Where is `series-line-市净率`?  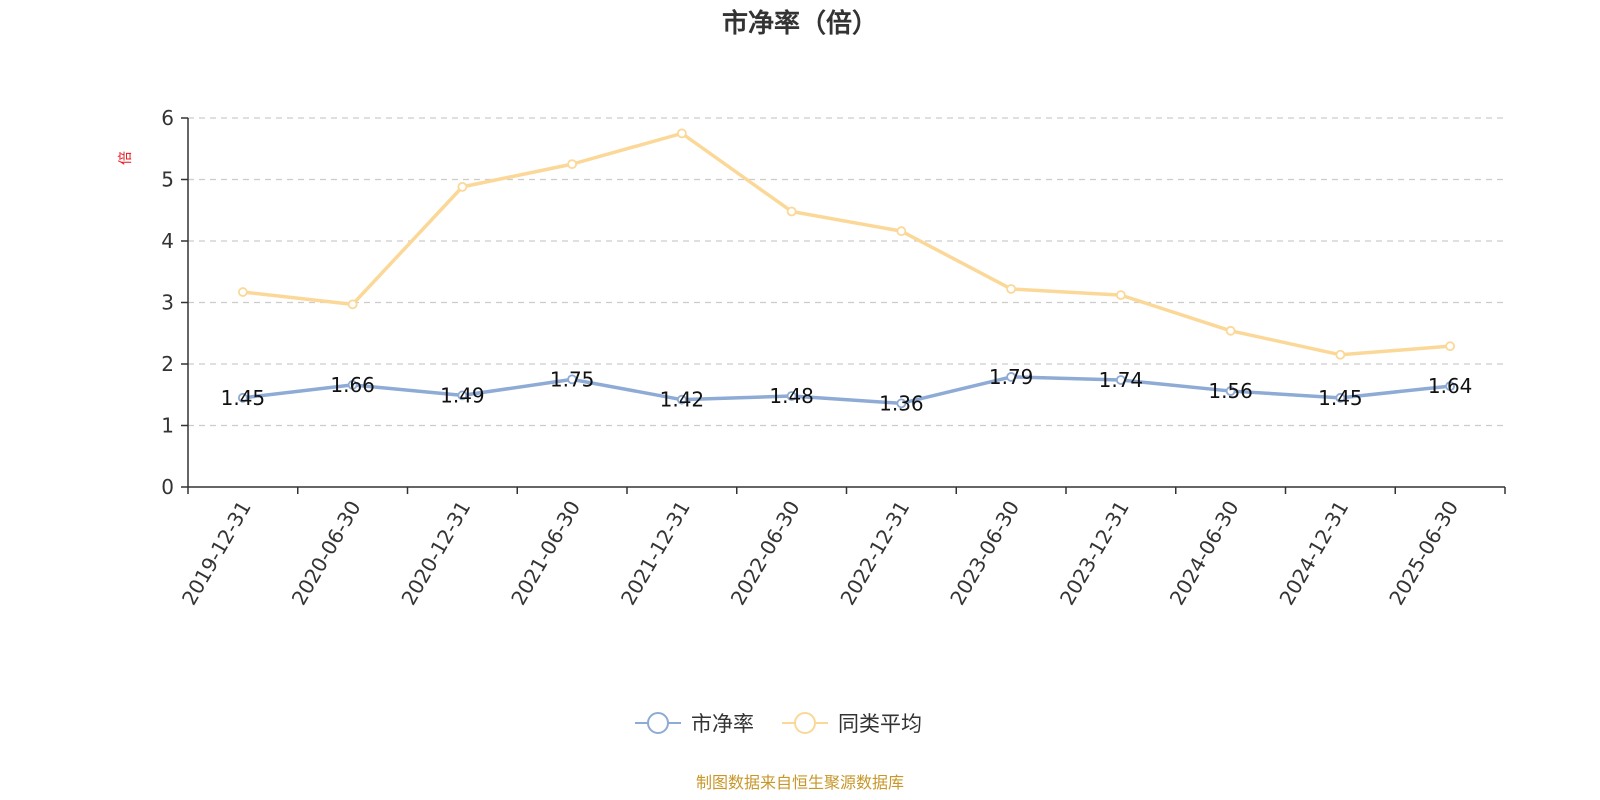 series-line-市净率 is located at coordinates (846, 390).